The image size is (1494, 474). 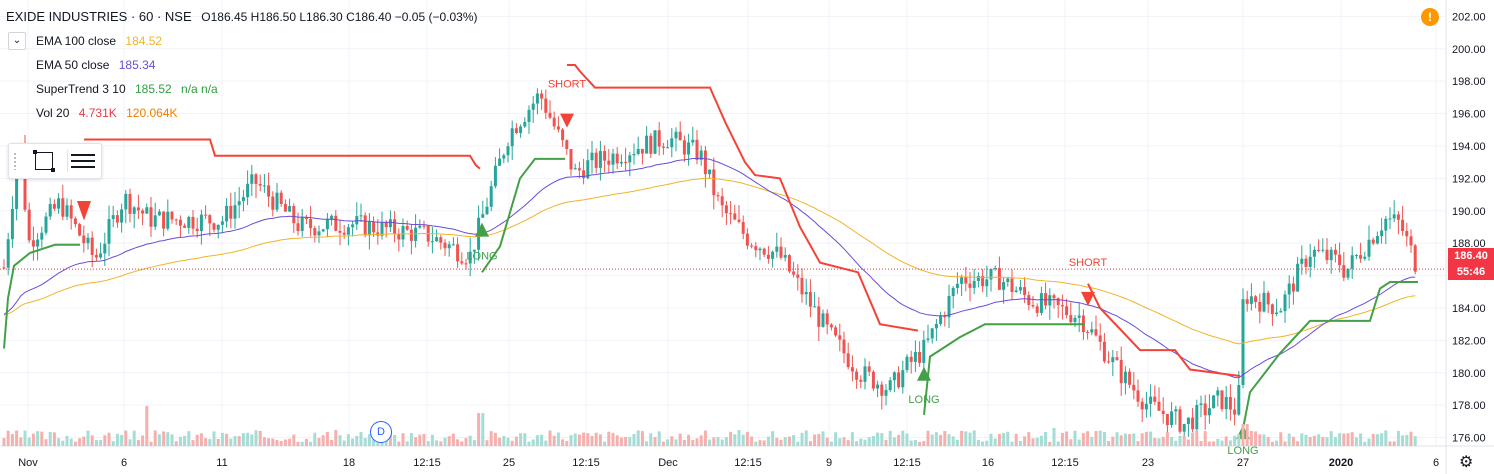 I want to click on y-tick-label: 176.00, so click(x=1469, y=439).